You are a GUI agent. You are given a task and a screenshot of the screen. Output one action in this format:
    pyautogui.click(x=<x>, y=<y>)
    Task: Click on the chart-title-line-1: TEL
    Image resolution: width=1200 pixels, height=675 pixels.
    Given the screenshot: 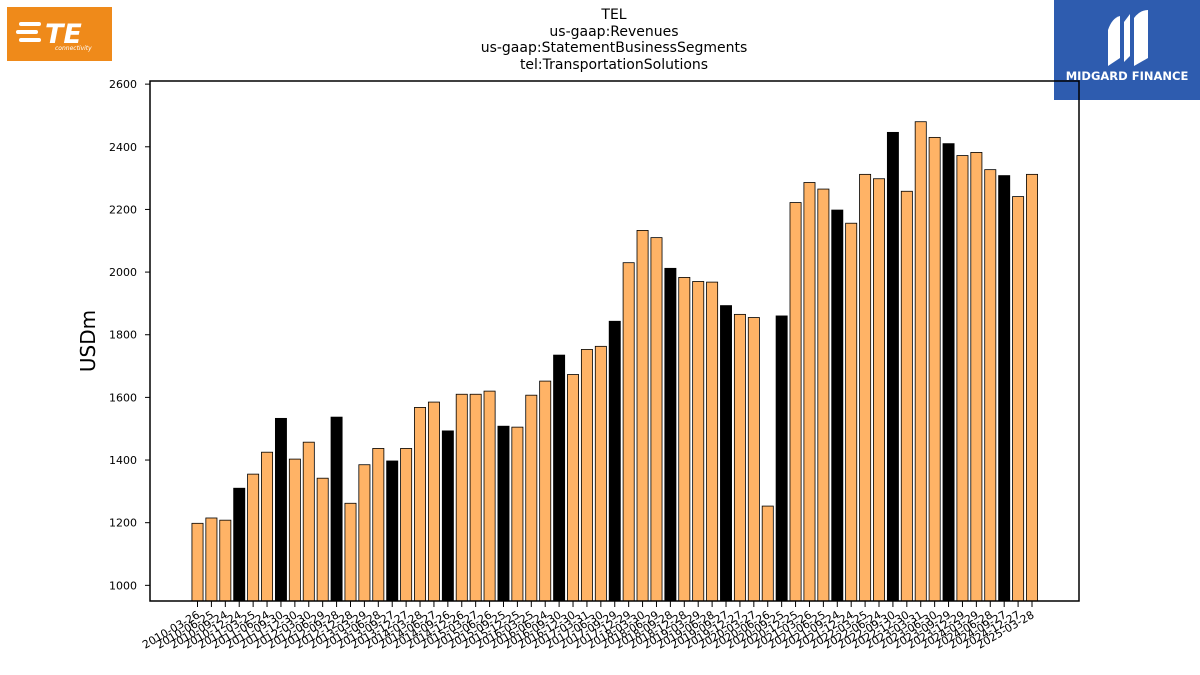 What is the action you would take?
    pyautogui.click(x=614, y=15)
    